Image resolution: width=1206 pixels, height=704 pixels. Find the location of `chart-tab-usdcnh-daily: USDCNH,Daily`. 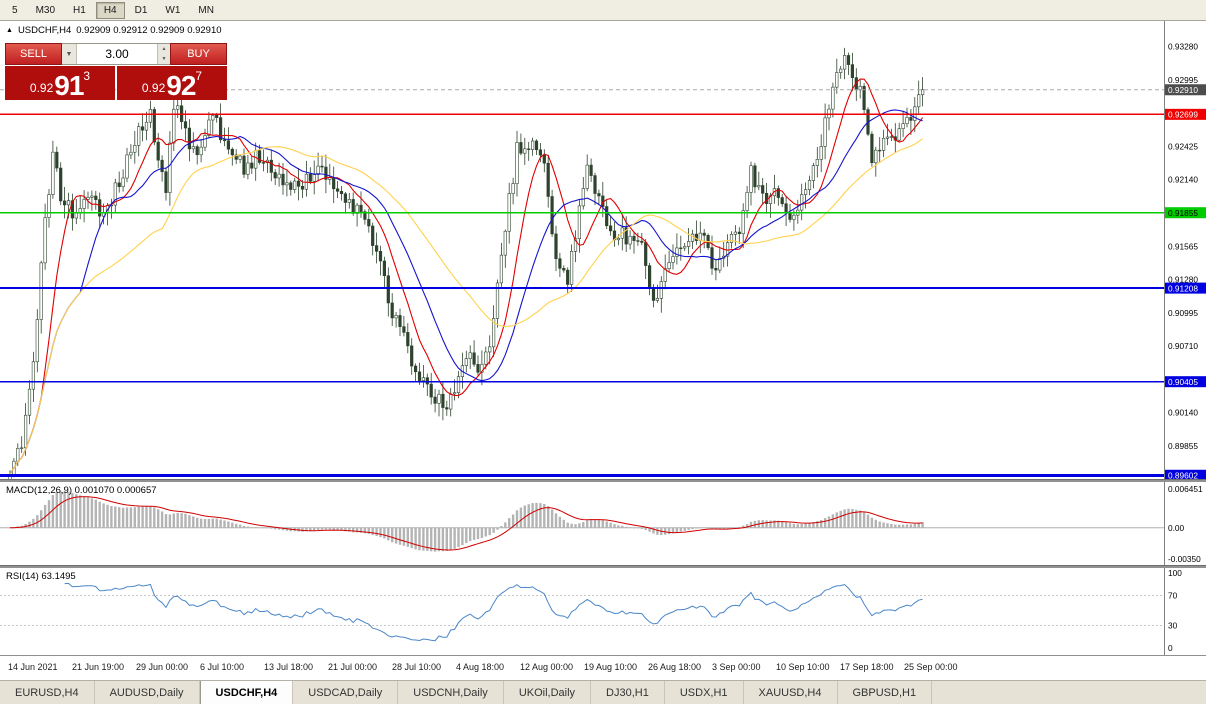

chart-tab-usdcnh-daily: USDCNH,Daily is located at coordinates (451, 692).